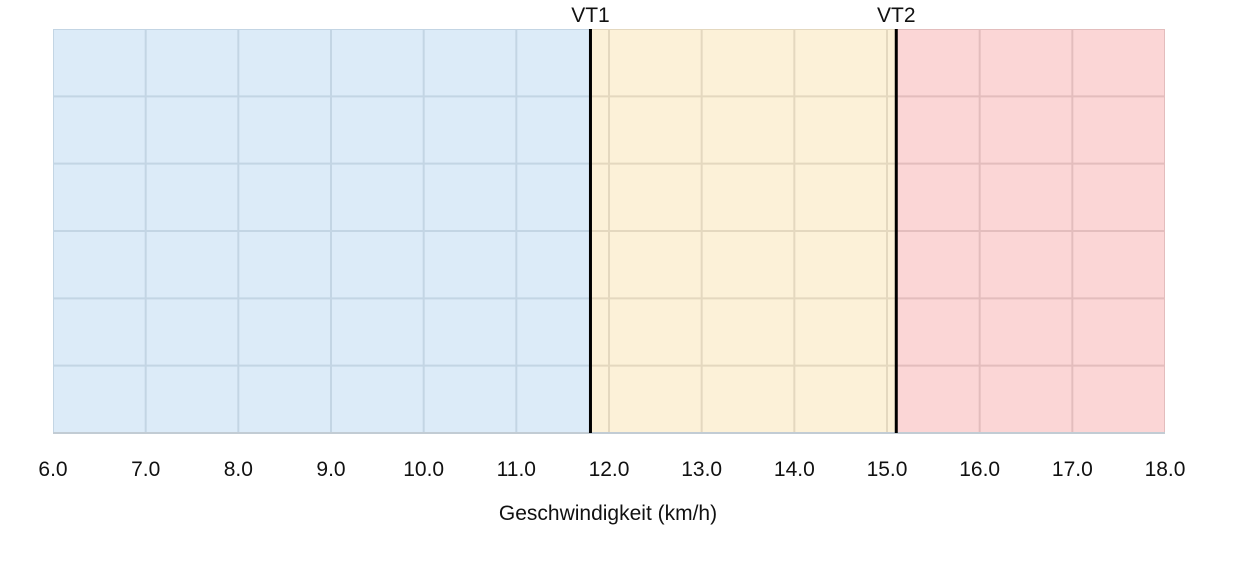 The height and width of the screenshot is (563, 1242). Describe the element at coordinates (1072, 469) in the screenshot. I see `x-tick-label: 17.0` at that location.